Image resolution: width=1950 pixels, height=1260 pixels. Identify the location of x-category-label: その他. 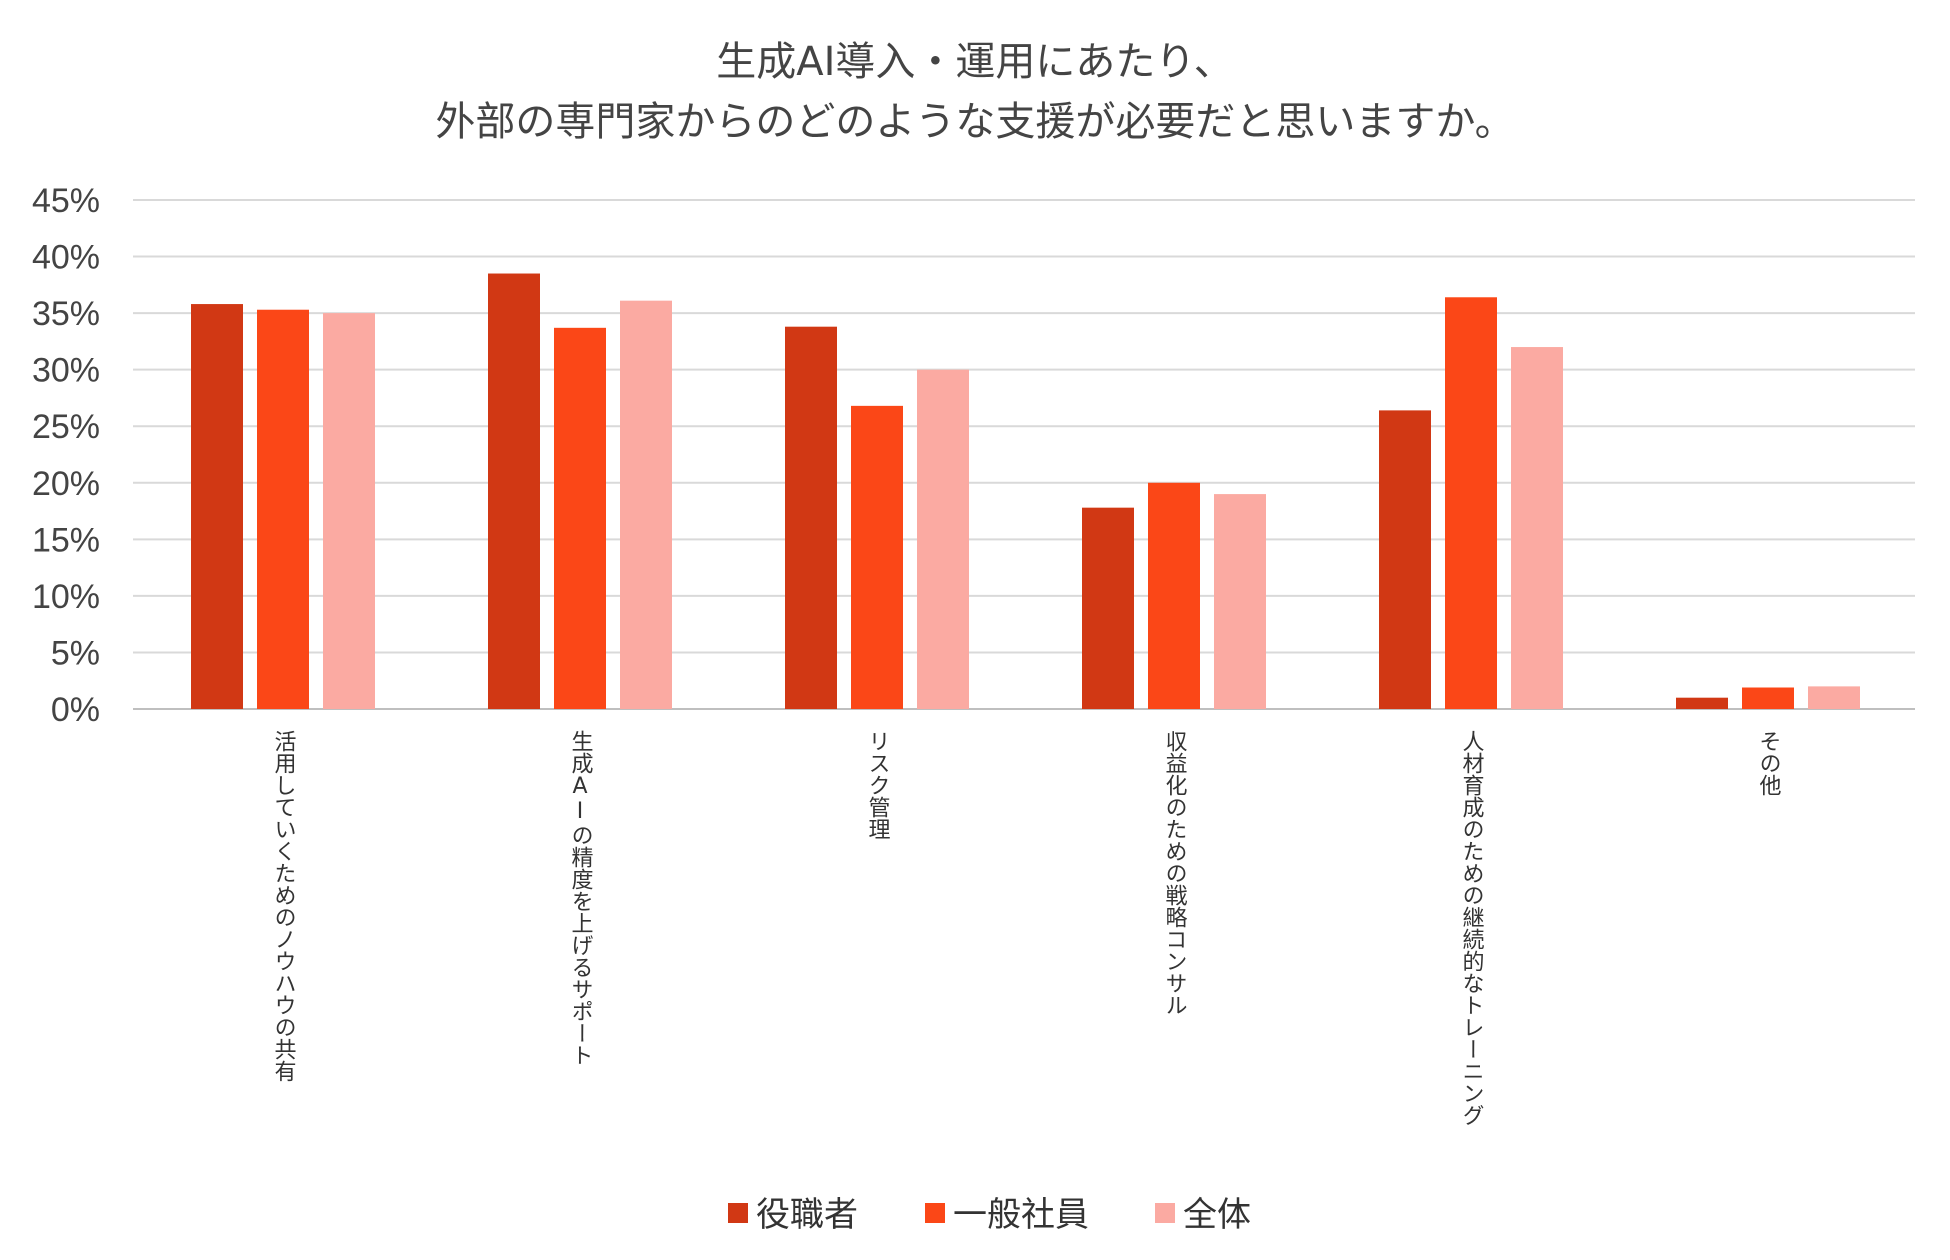
(1769, 763).